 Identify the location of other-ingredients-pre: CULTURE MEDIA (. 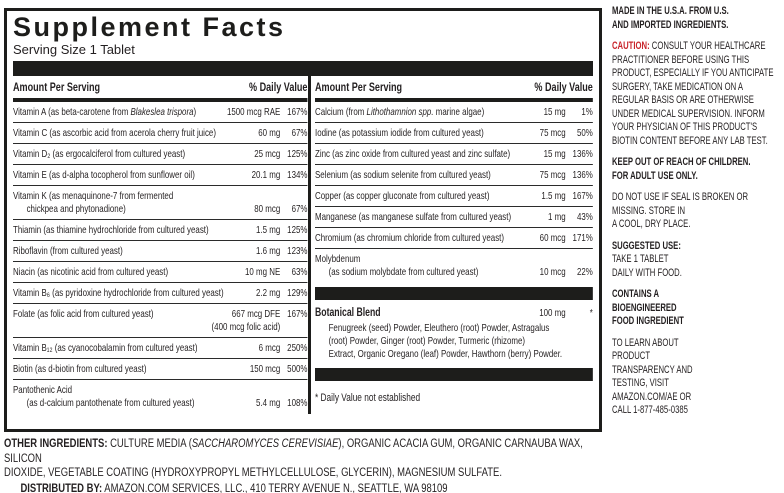
(149, 444).